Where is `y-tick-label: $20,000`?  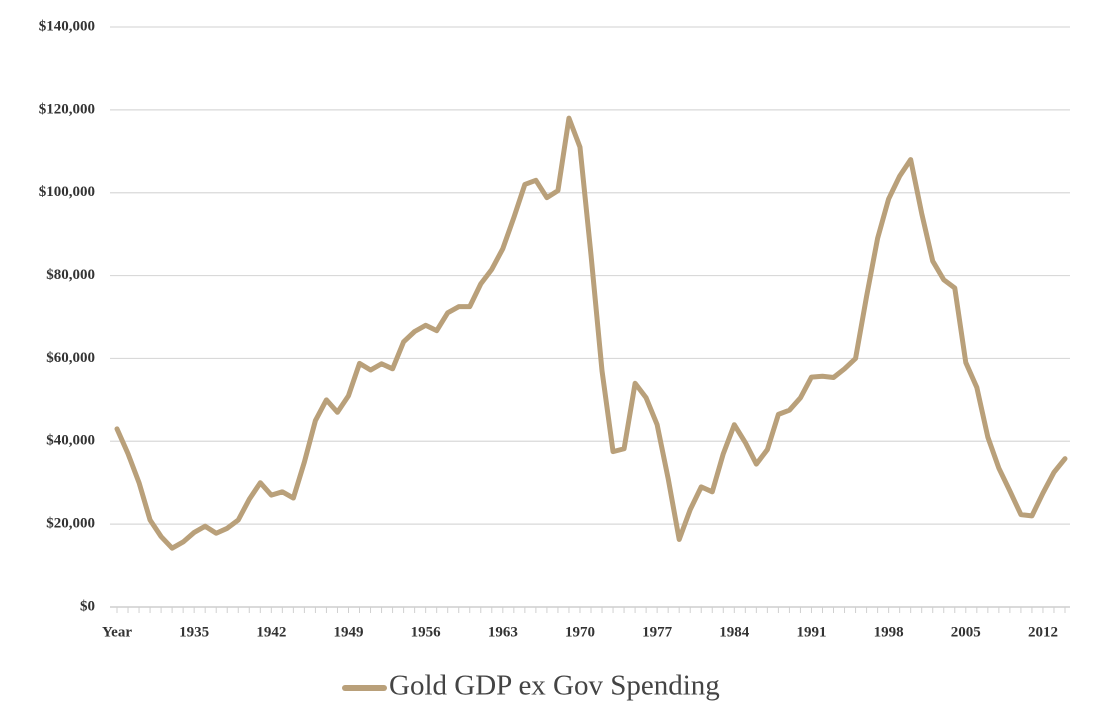
y-tick-label: $20,000 is located at coordinates (70, 524).